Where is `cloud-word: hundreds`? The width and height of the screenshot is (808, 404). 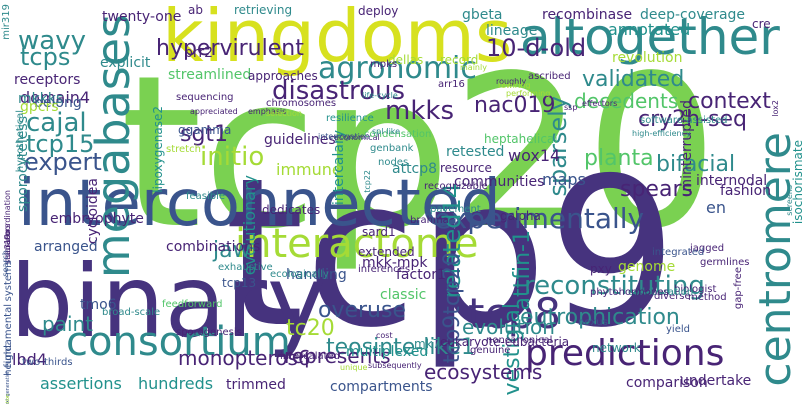 cloud-word: hundreds is located at coordinates (176, 383).